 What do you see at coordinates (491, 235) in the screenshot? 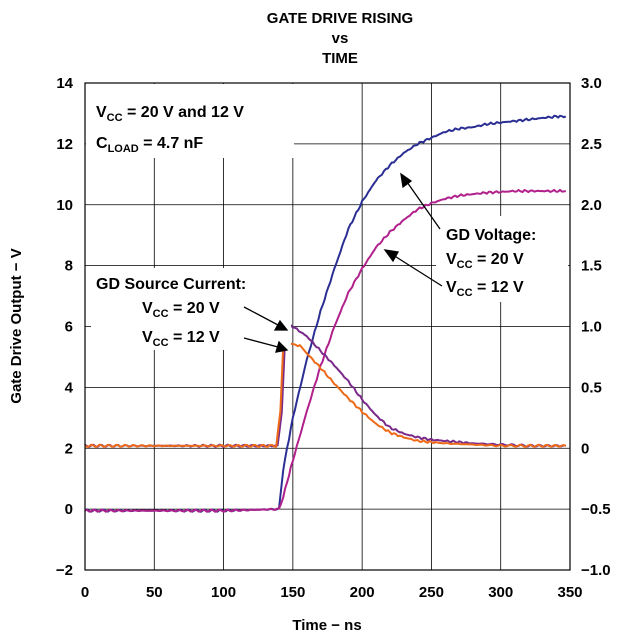
I see `gd-voltage-title: GD Voltage:` at bounding box center [491, 235].